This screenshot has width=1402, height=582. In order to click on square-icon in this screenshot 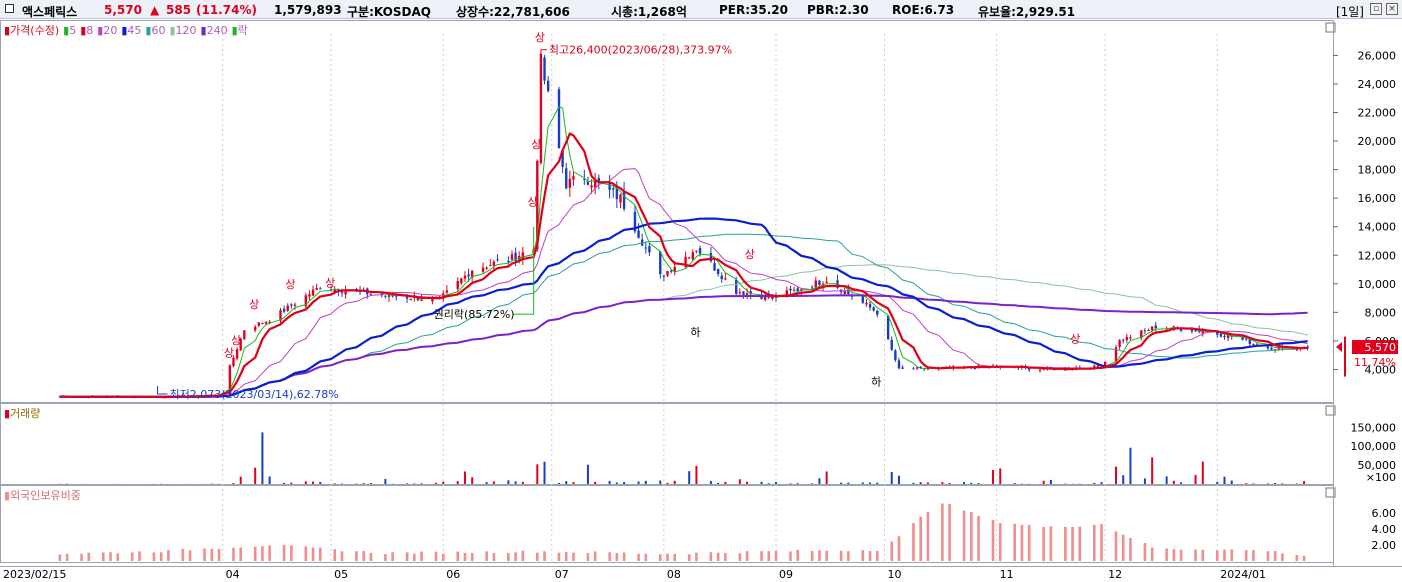, I will do `click(9, 8)`.